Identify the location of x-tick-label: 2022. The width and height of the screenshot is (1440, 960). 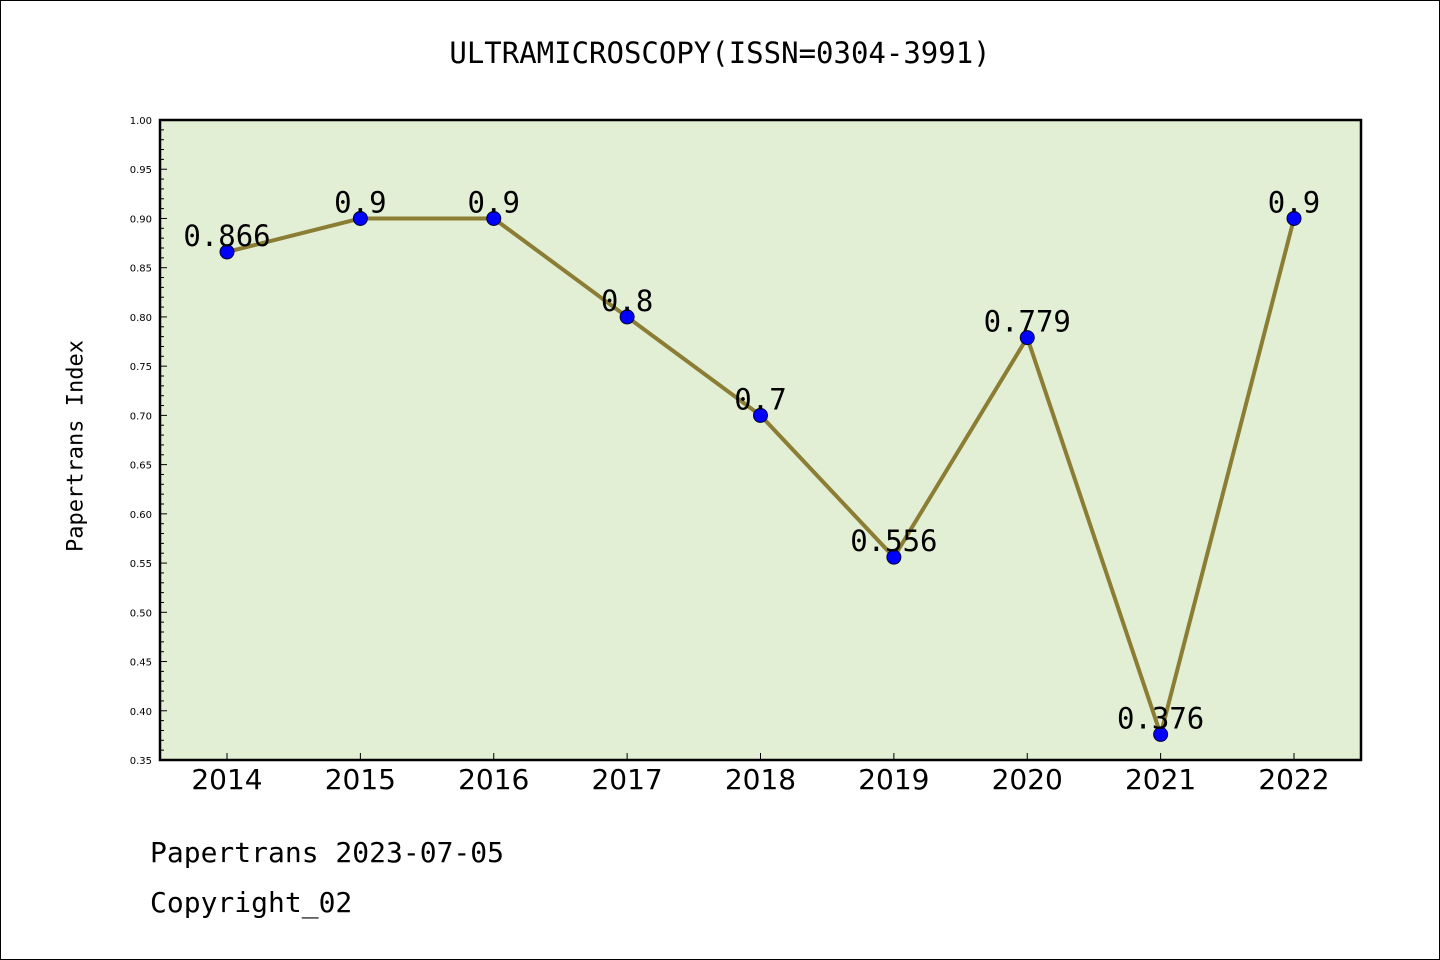
(1293, 779).